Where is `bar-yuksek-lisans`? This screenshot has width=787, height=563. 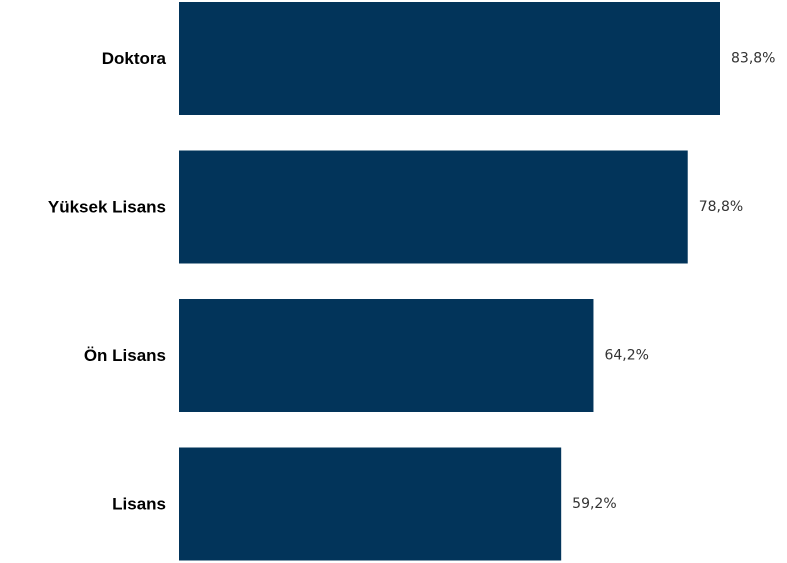
bar-yuksek-lisans is located at coordinates (433, 207).